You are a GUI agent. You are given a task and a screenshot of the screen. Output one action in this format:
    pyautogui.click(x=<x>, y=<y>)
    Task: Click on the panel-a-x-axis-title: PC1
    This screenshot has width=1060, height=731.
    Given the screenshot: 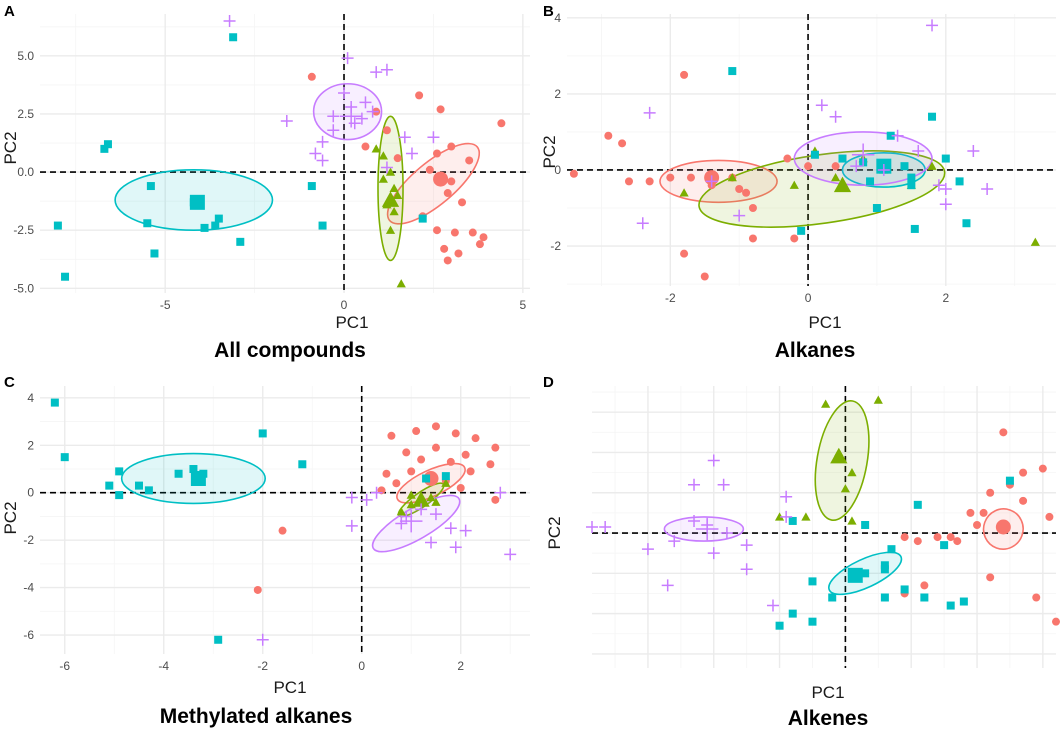 What is the action you would take?
    pyautogui.click(x=351, y=322)
    